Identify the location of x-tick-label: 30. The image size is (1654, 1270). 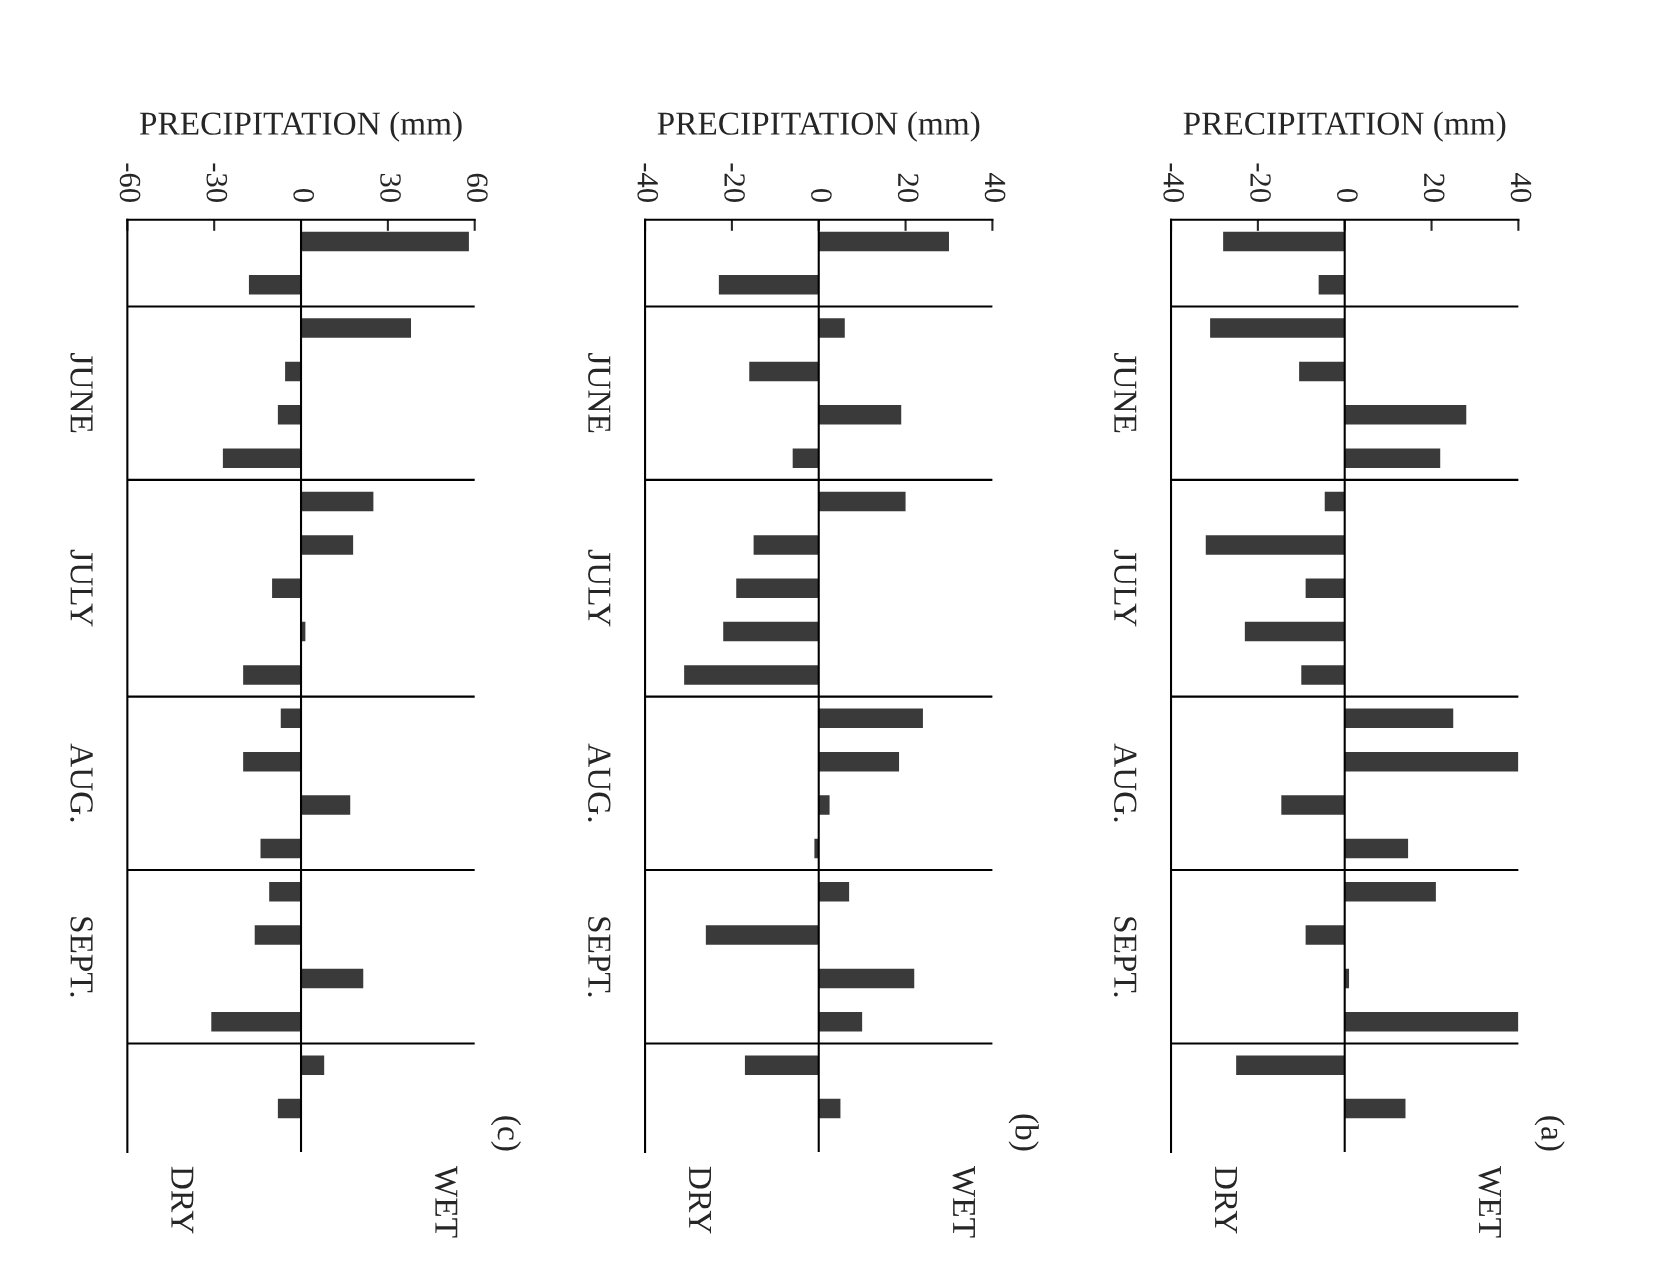
(390, 187).